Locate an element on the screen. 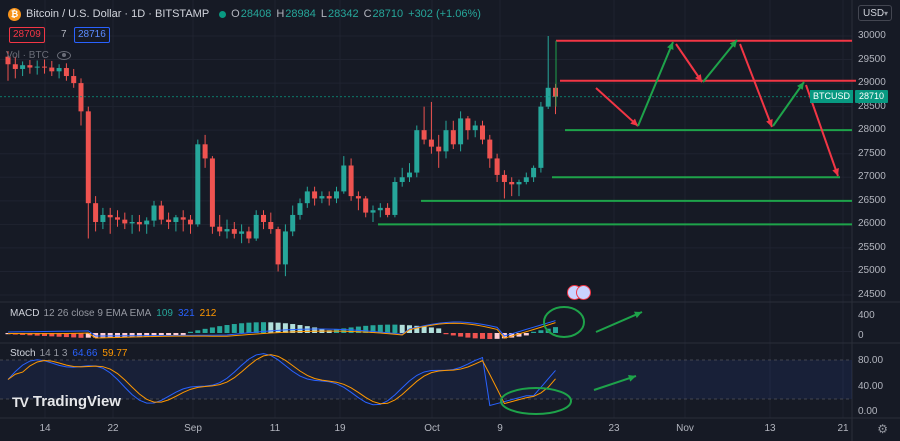 This screenshot has height=441, width=900. tradingview-wordmark: TradingView is located at coordinates (76, 401).